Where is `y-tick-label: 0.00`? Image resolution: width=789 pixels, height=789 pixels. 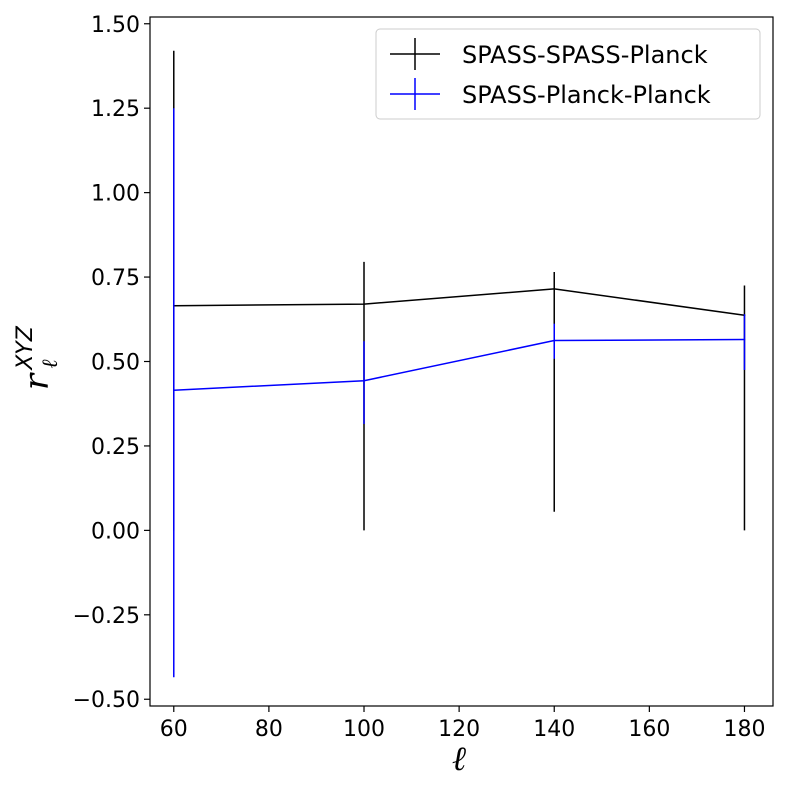
y-tick-label: 0.00 is located at coordinates (115, 531).